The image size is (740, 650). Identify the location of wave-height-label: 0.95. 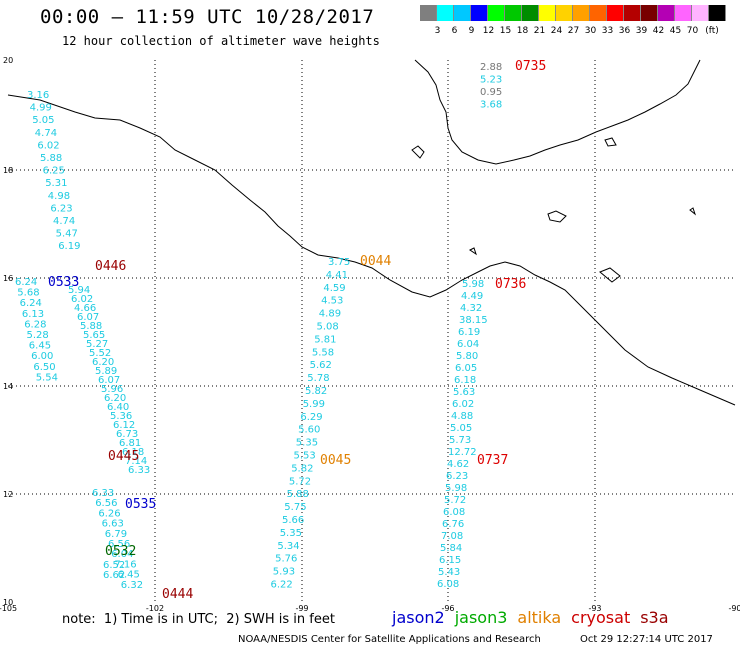
(491, 92).